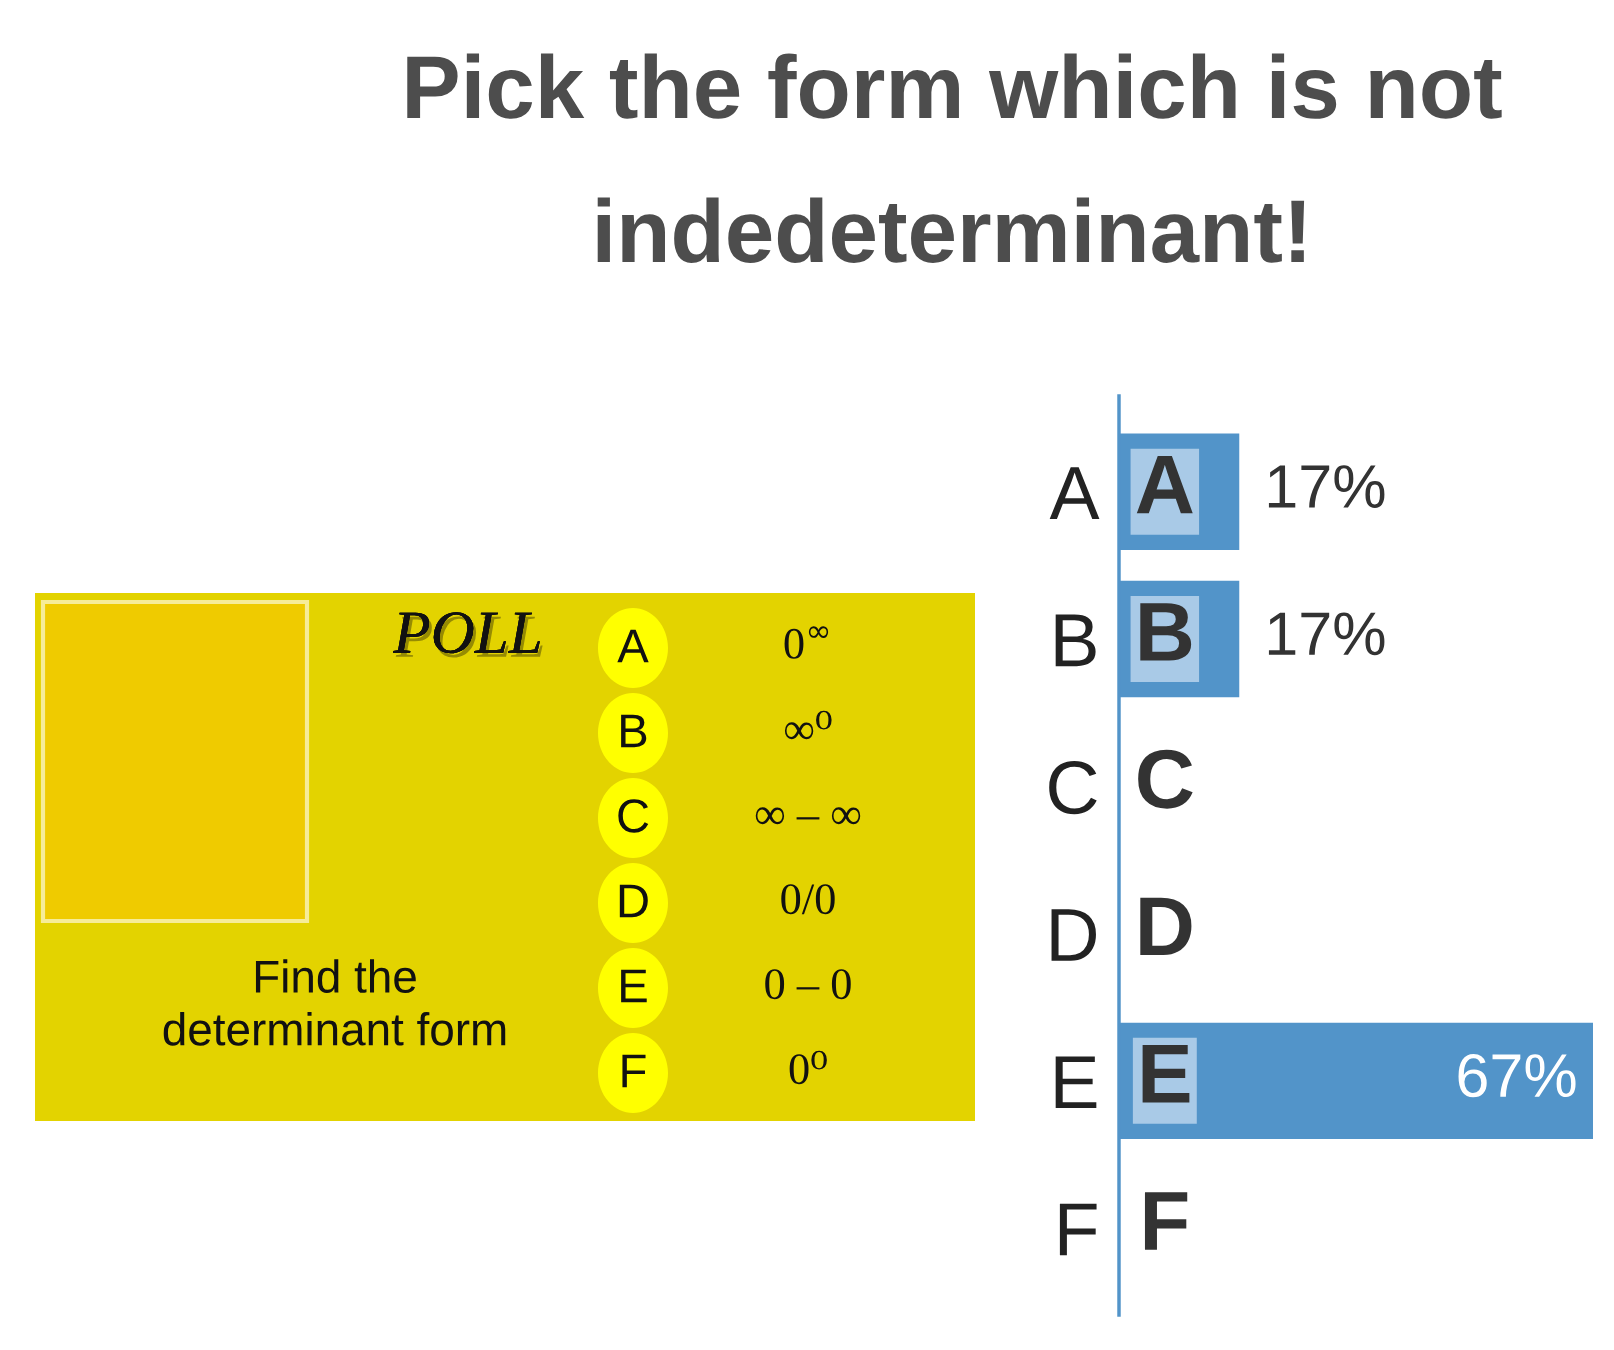  What do you see at coordinates (334, 1002) in the screenshot?
I see `text: Find the determinant form` at bounding box center [334, 1002].